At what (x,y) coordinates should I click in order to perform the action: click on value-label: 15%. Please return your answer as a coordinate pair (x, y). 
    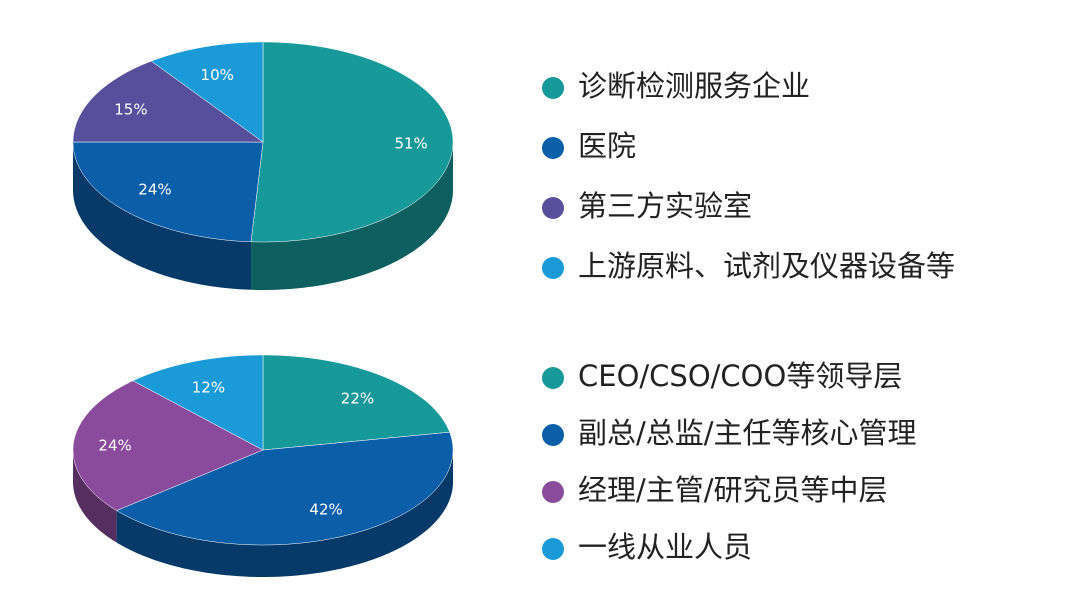
    Looking at the image, I should click on (130, 110).